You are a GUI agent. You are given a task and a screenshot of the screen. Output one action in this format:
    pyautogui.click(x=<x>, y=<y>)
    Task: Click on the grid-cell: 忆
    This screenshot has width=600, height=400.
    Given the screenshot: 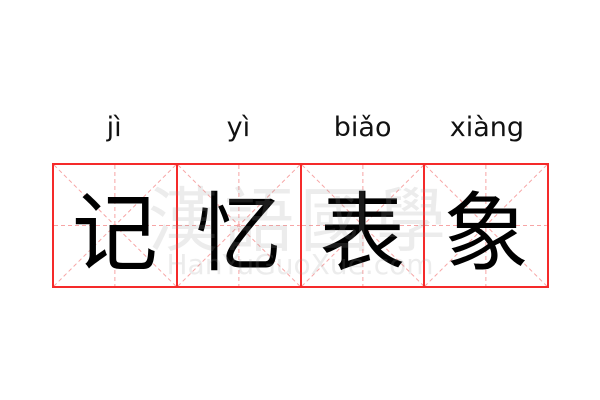 What is the action you would take?
    pyautogui.click(x=240, y=225)
    